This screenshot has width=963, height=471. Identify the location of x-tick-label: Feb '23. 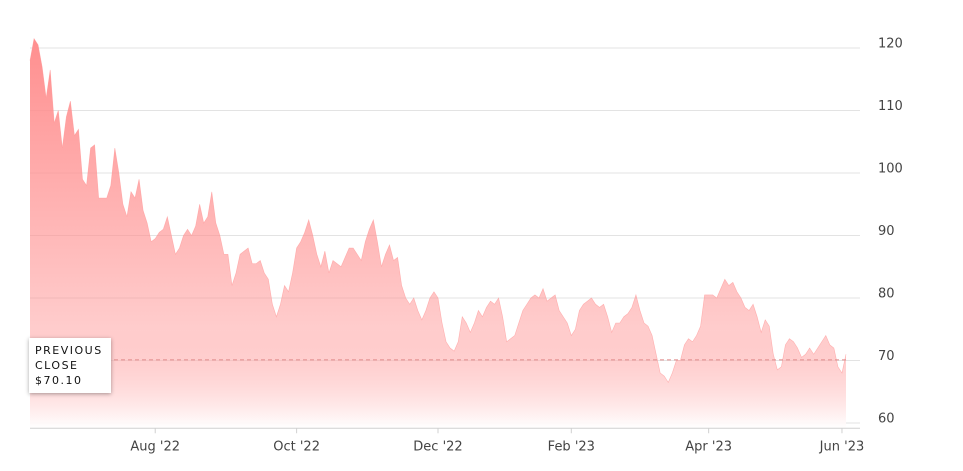
(571, 447).